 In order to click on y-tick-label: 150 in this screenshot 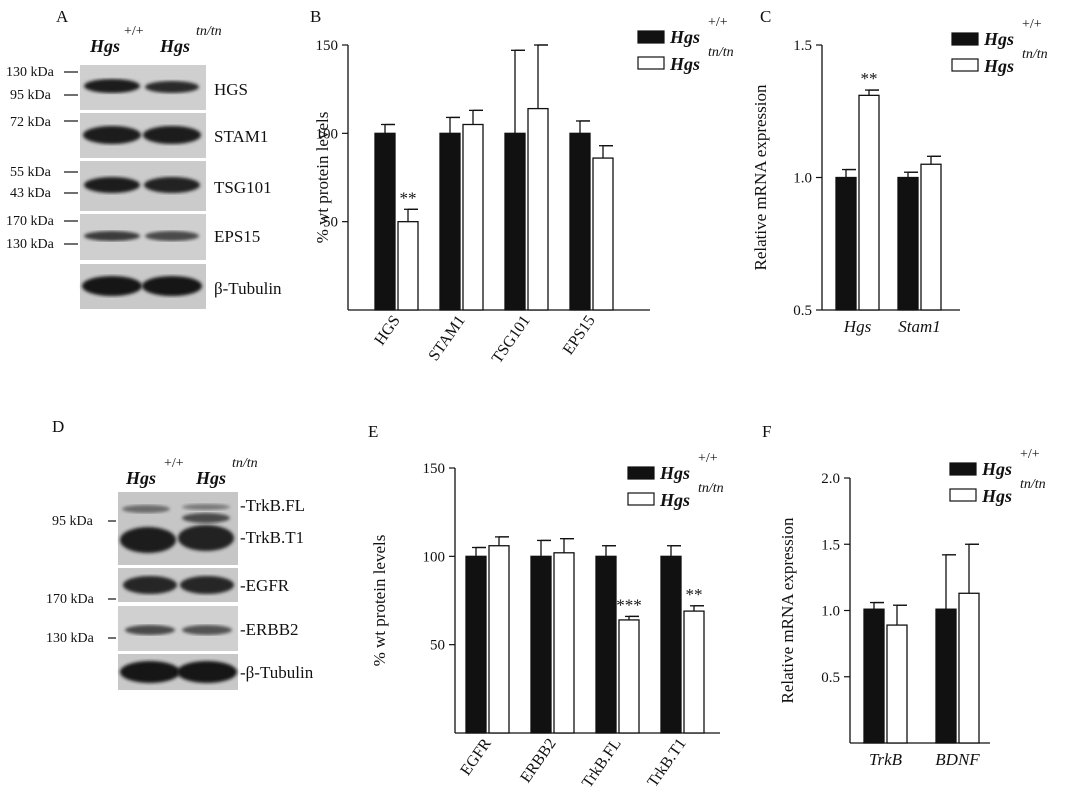, I will do `click(327, 46)`.